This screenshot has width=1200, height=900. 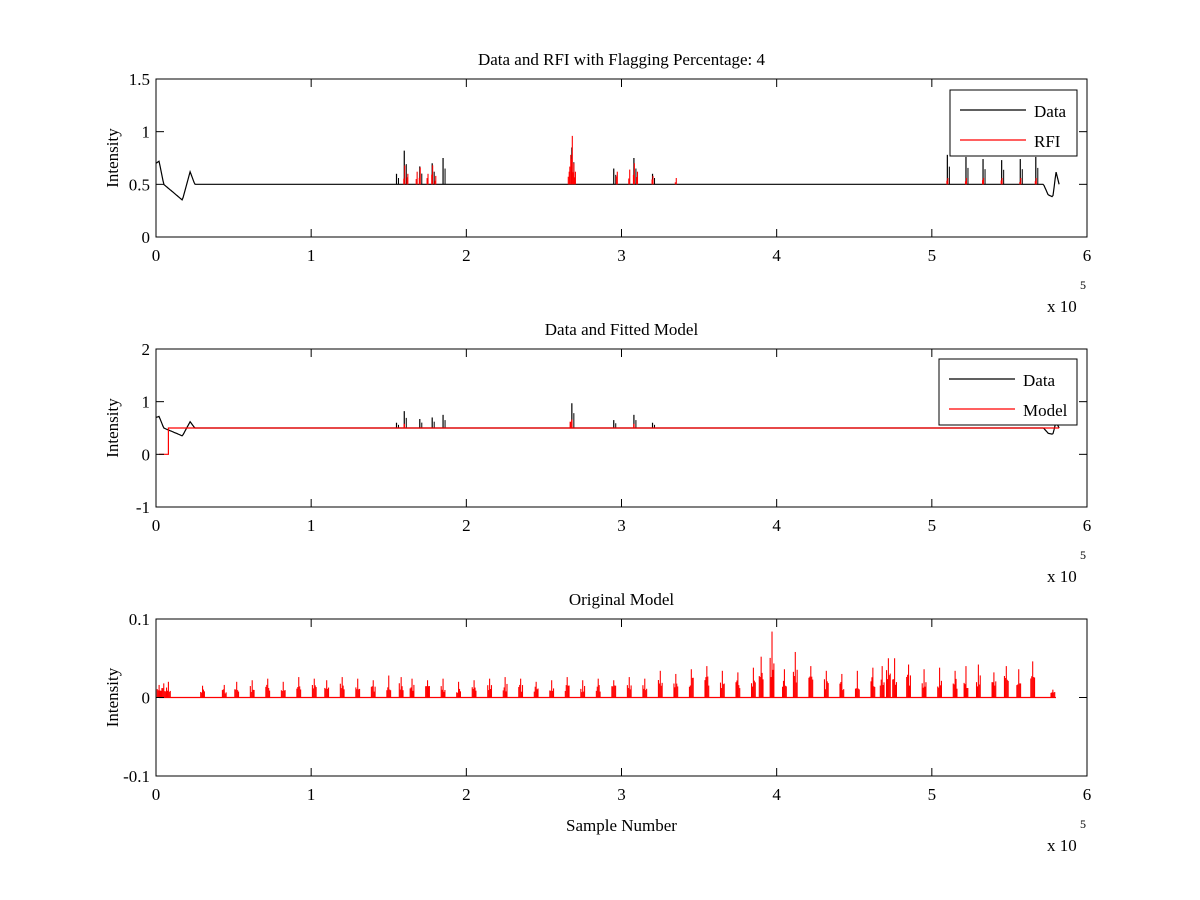 I want to click on legend: Data RFI, so click(x=1013, y=123).